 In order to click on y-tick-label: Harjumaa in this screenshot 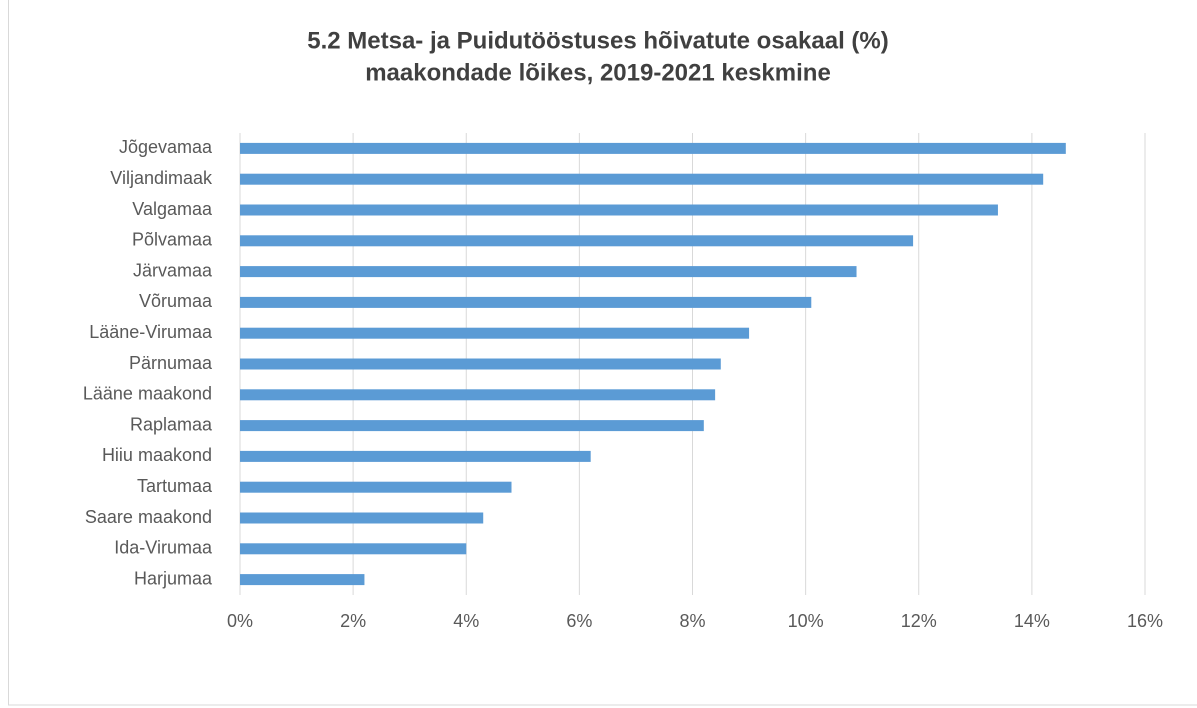, I will do `click(173, 578)`.